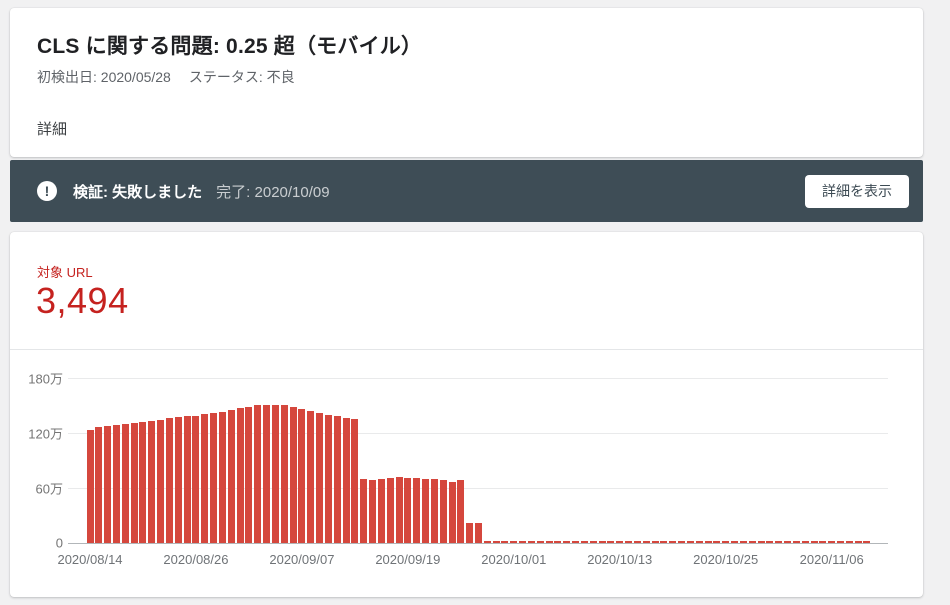  I want to click on x-tick-label: 2020/10/01, so click(514, 559).